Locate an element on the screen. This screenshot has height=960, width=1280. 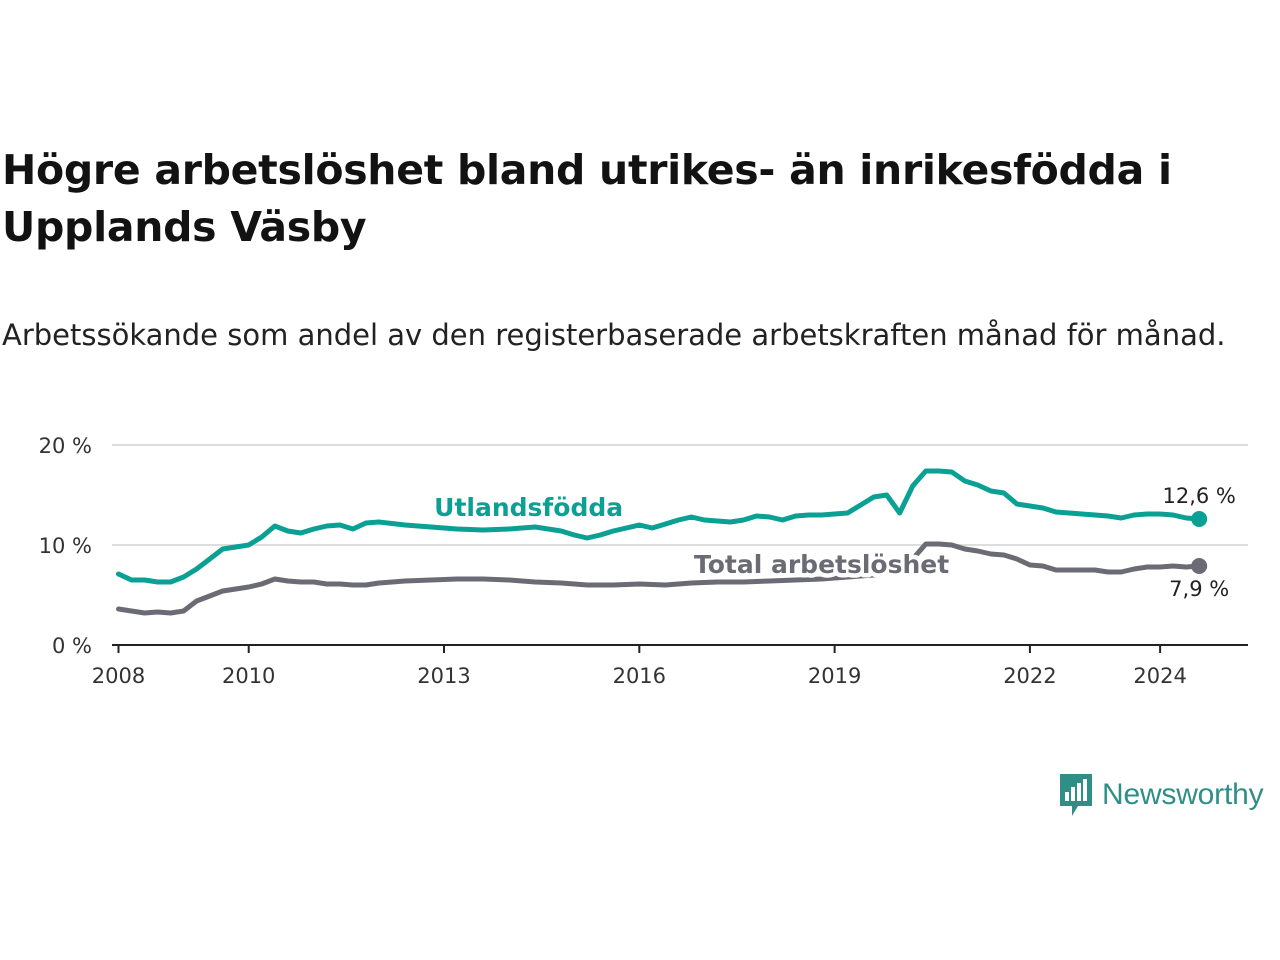
series-lines is located at coordinates (662, 542).